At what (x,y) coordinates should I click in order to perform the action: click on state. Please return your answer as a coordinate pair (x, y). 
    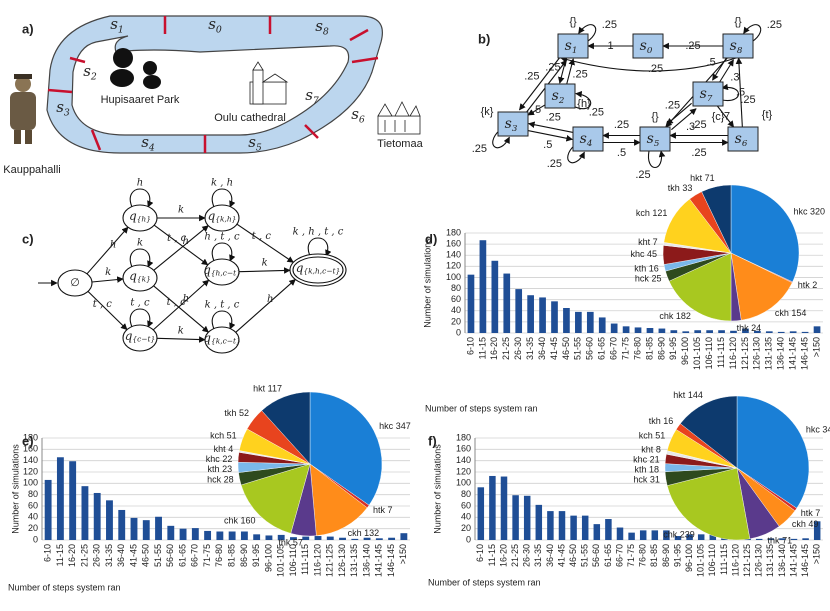
    Looking at the image, I should click on (222, 340).